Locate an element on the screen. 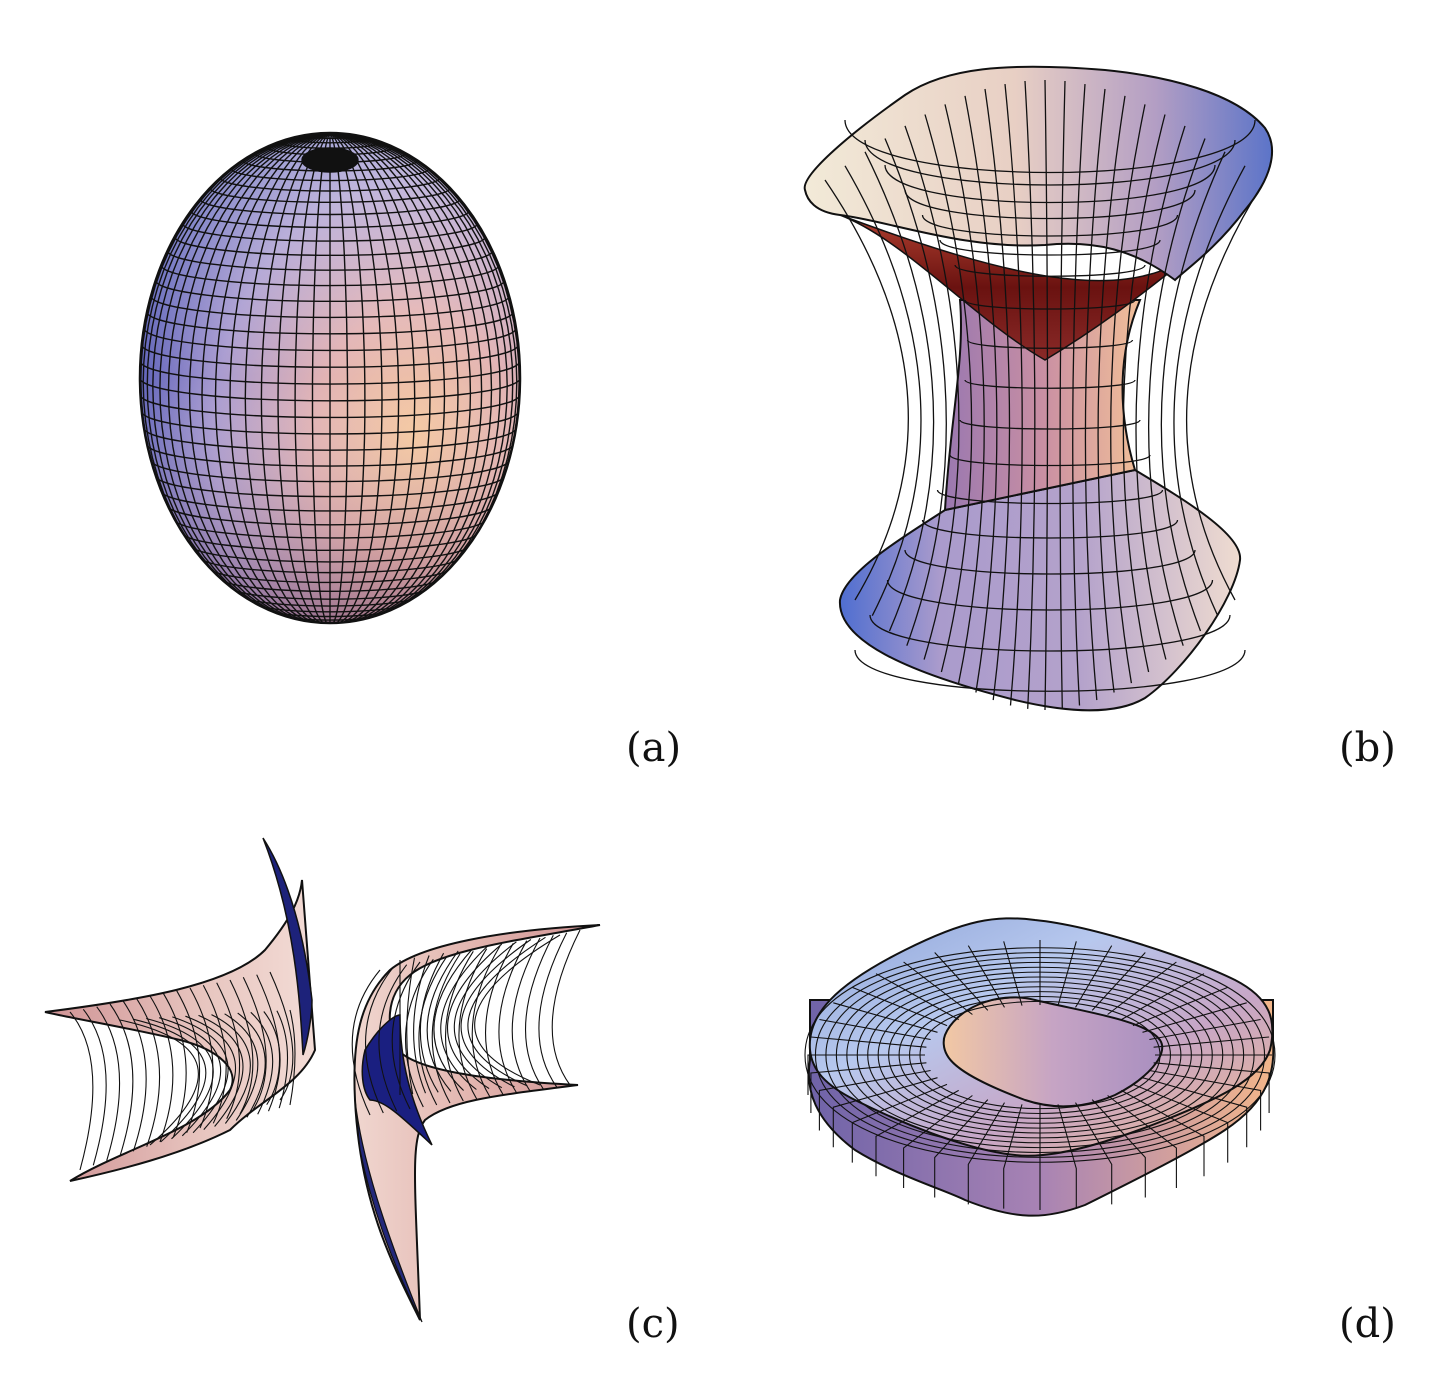 Image resolution: width=1430 pixels, height=1378 pixels. torus-figure is located at coordinates (1040, 1067).